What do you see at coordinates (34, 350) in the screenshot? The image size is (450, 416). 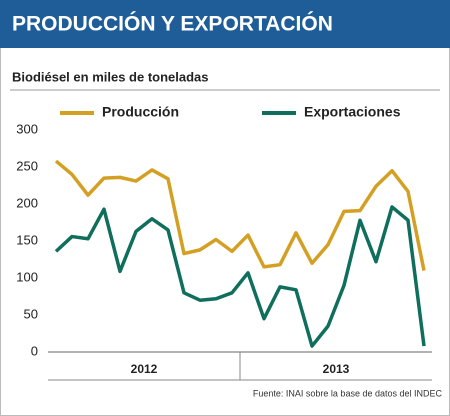 I see `y-tick-label: 0` at bounding box center [34, 350].